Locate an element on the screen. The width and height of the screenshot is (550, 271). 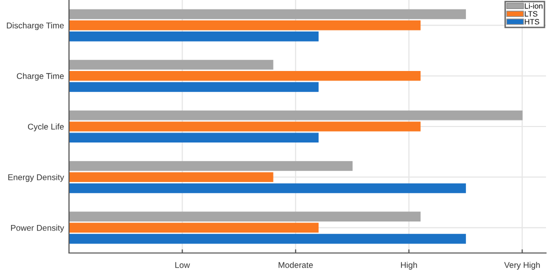
y-tick-label: Discharge Time is located at coordinates (35, 26).